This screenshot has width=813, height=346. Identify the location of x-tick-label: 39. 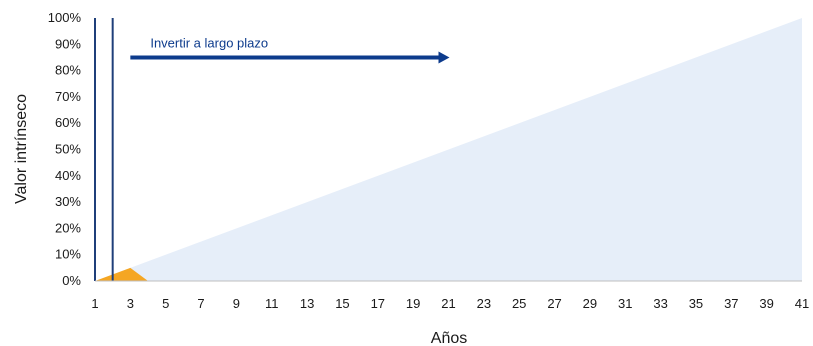
(766, 303).